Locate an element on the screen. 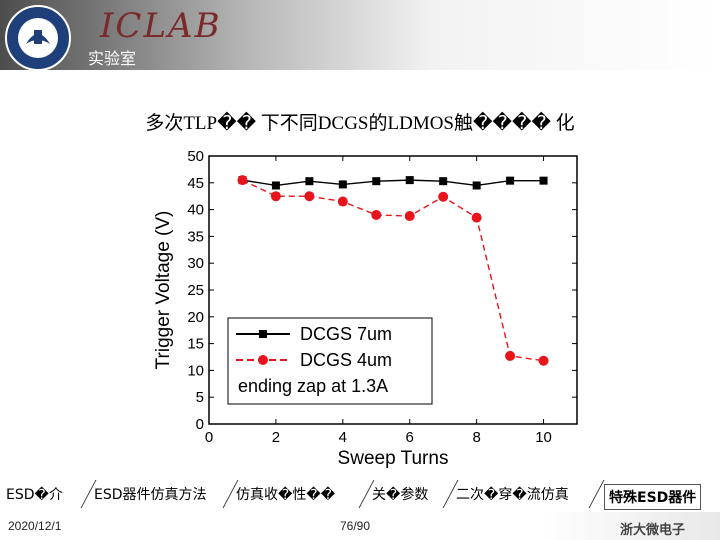  x-axis-label: Sweep Turns is located at coordinates (393, 458).